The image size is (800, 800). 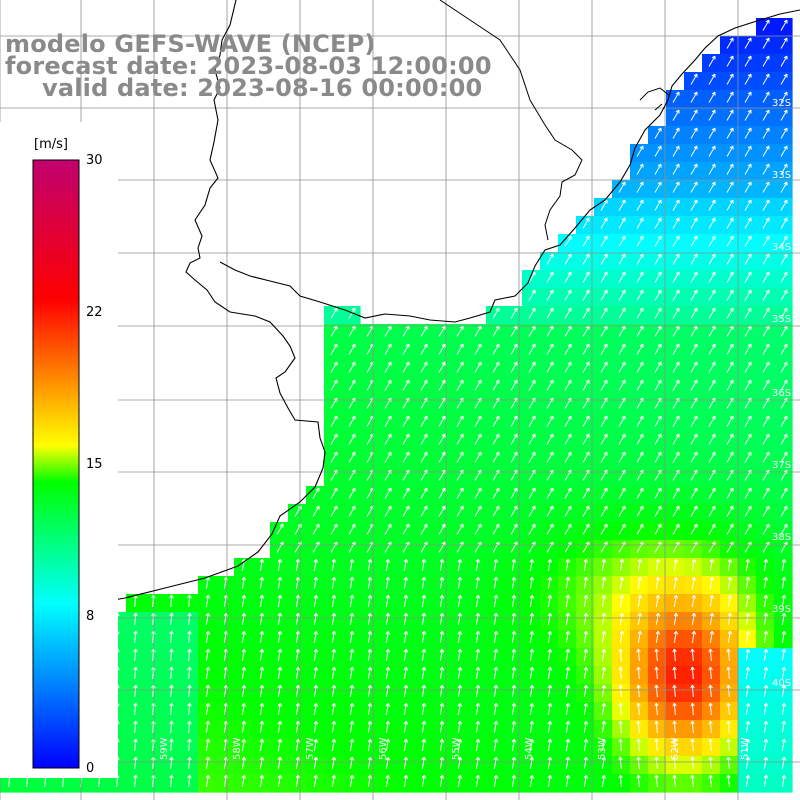 What do you see at coordinates (94, 464) in the screenshot?
I see `colorbar-tick-15: 15` at bounding box center [94, 464].